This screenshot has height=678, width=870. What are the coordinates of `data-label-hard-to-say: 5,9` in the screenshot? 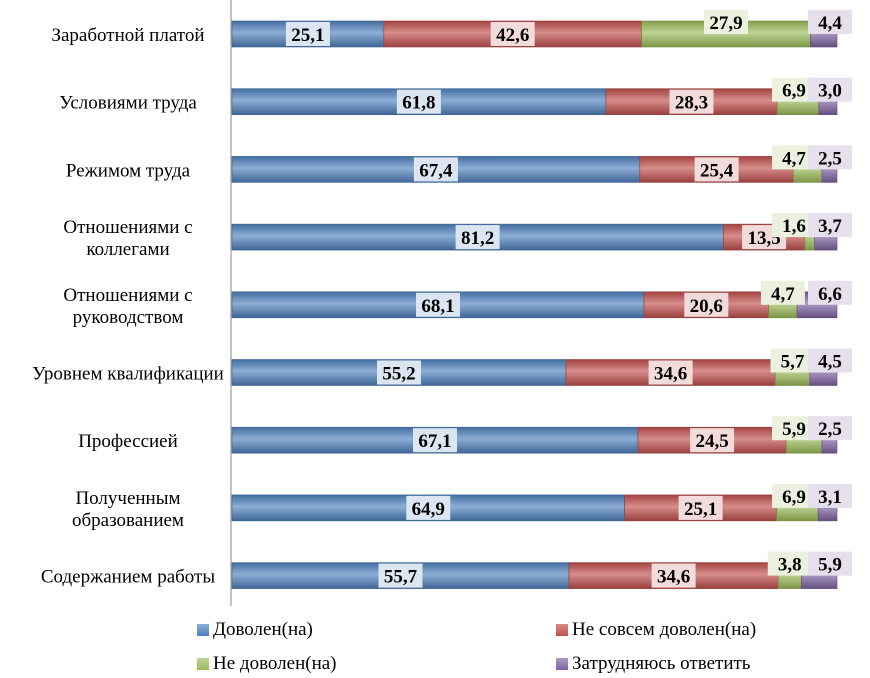 It's located at (830, 565).